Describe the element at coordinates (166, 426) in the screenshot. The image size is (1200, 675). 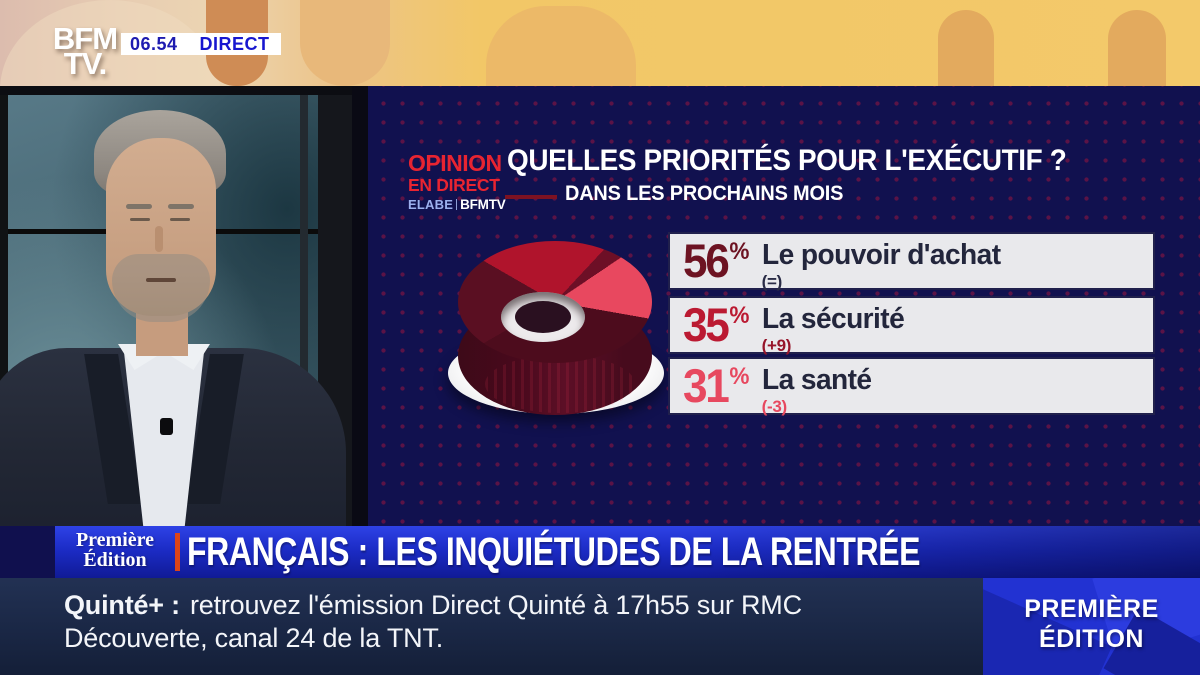
I see `anchor-microphone` at that location.